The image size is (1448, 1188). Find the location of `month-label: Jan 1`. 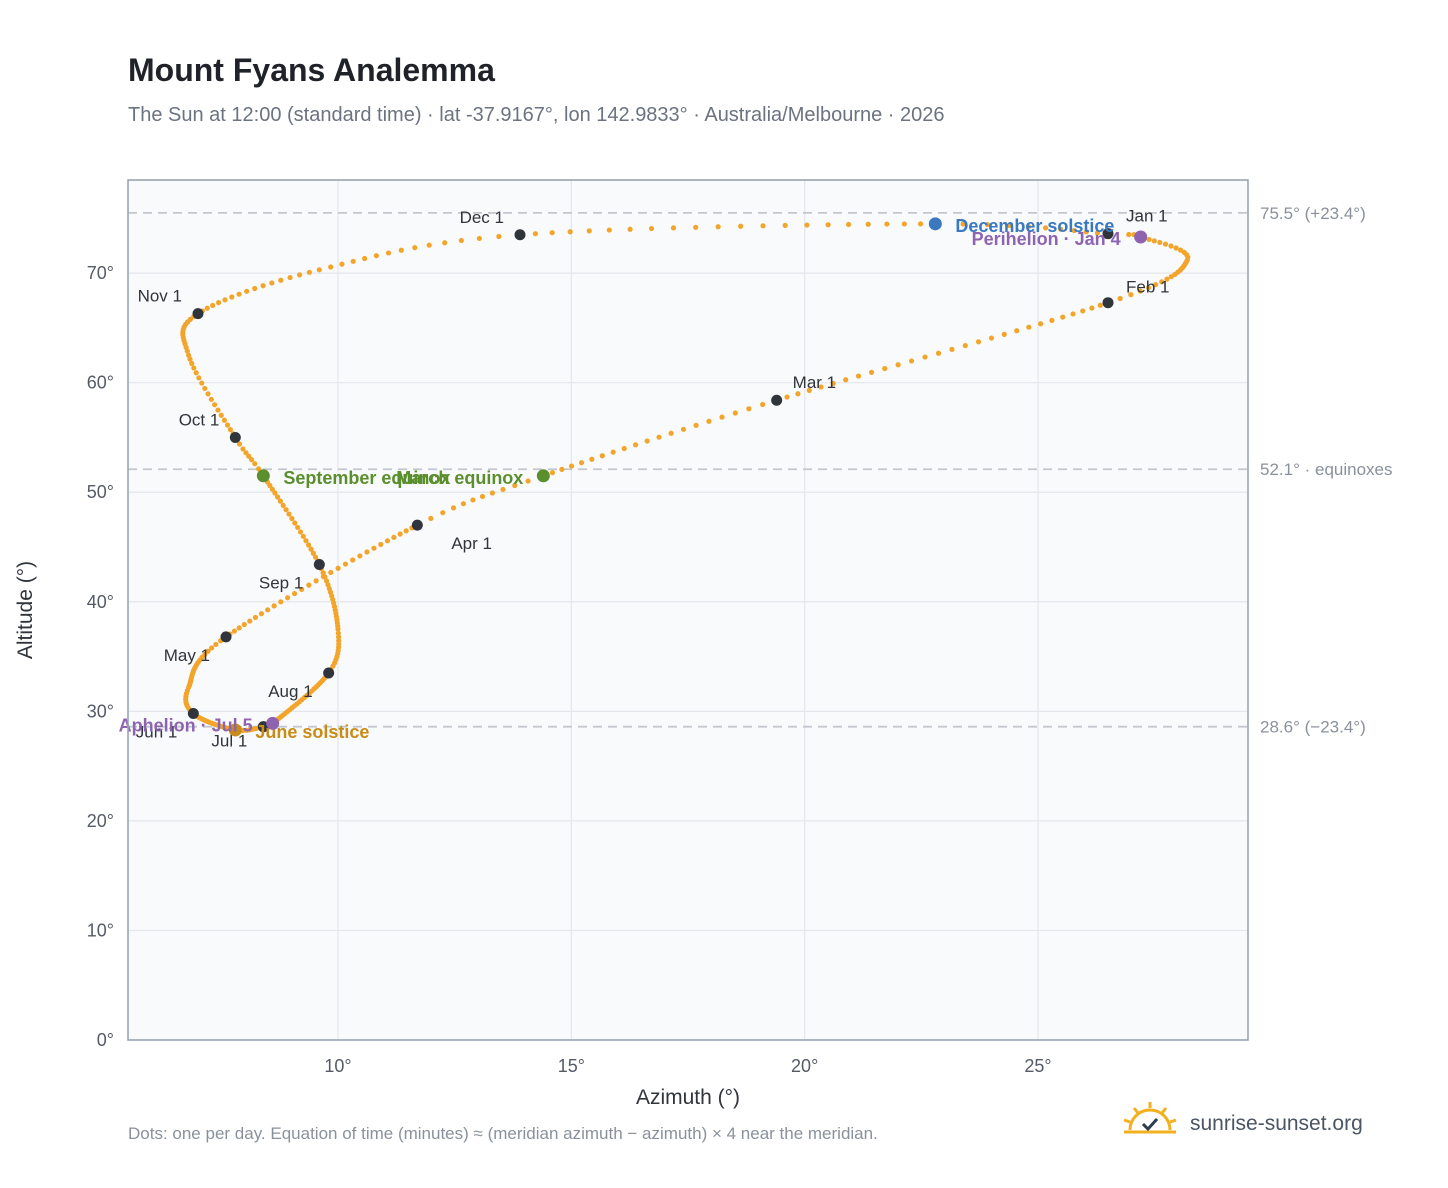

month-label: Jan 1 is located at coordinates (1147, 216).